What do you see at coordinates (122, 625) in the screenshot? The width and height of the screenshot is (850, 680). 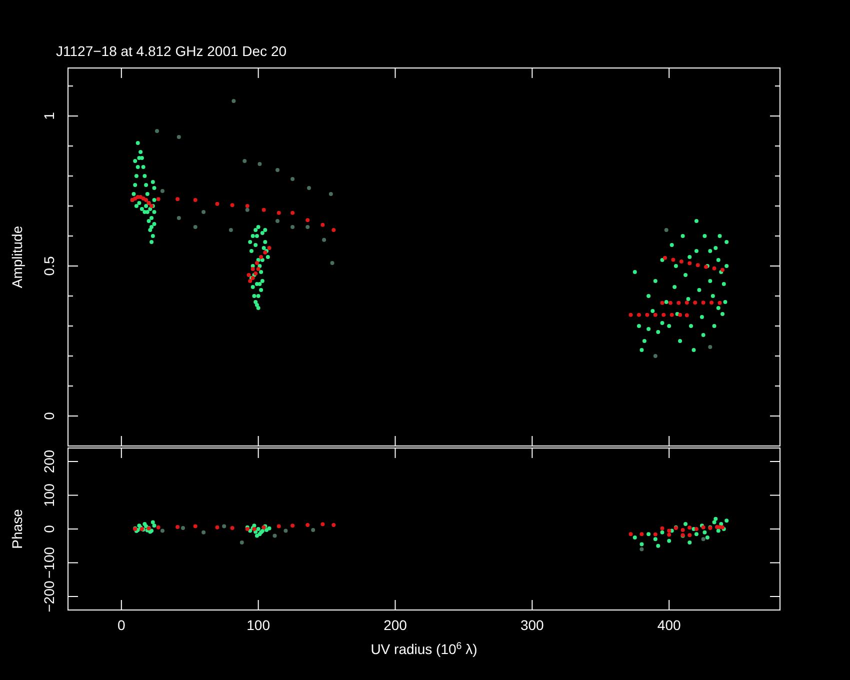 I see `x-tick-label: 0` at bounding box center [122, 625].